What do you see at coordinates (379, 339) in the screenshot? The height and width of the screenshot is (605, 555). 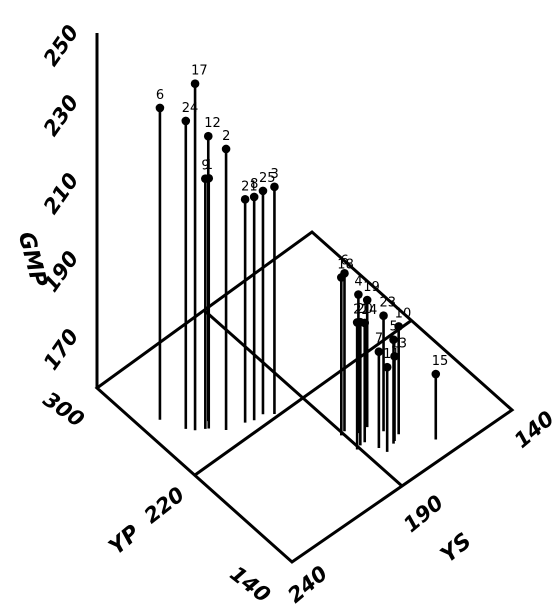 I see `point-label: 7` at bounding box center [379, 339].